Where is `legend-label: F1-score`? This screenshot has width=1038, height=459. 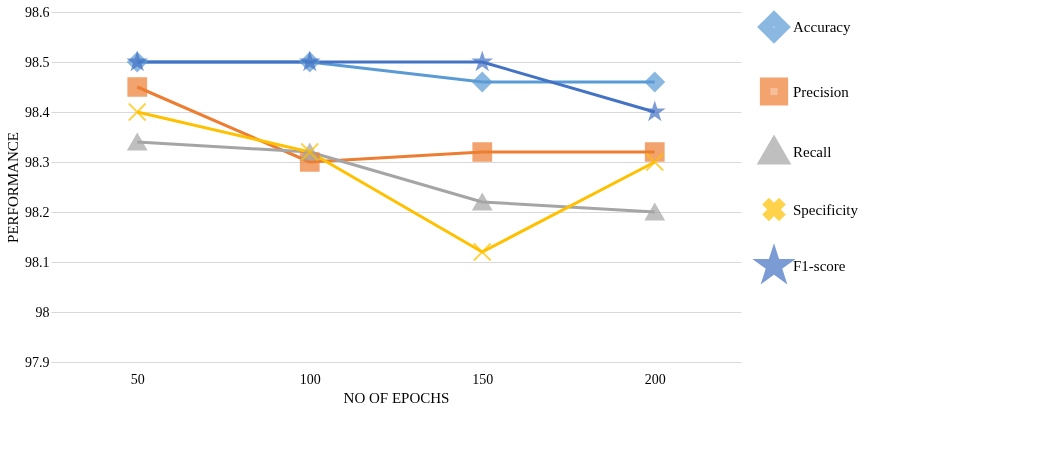 legend-label: F1-score is located at coordinates (819, 266).